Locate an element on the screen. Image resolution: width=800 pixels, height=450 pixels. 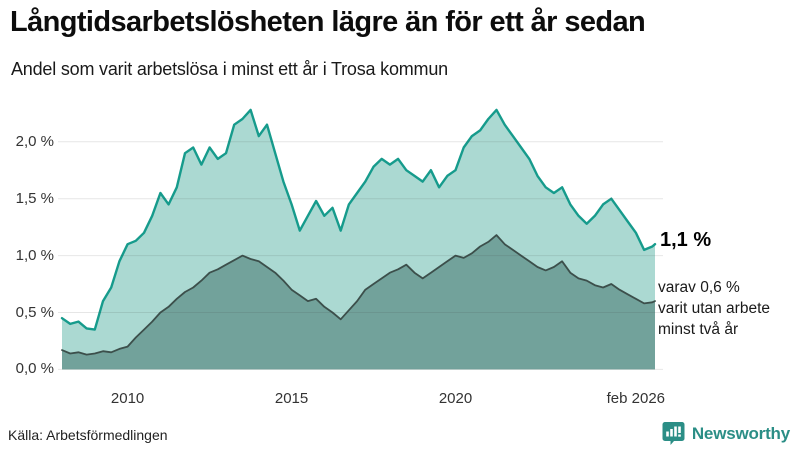
x-tick-label: 2020 is located at coordinates (455, 398).